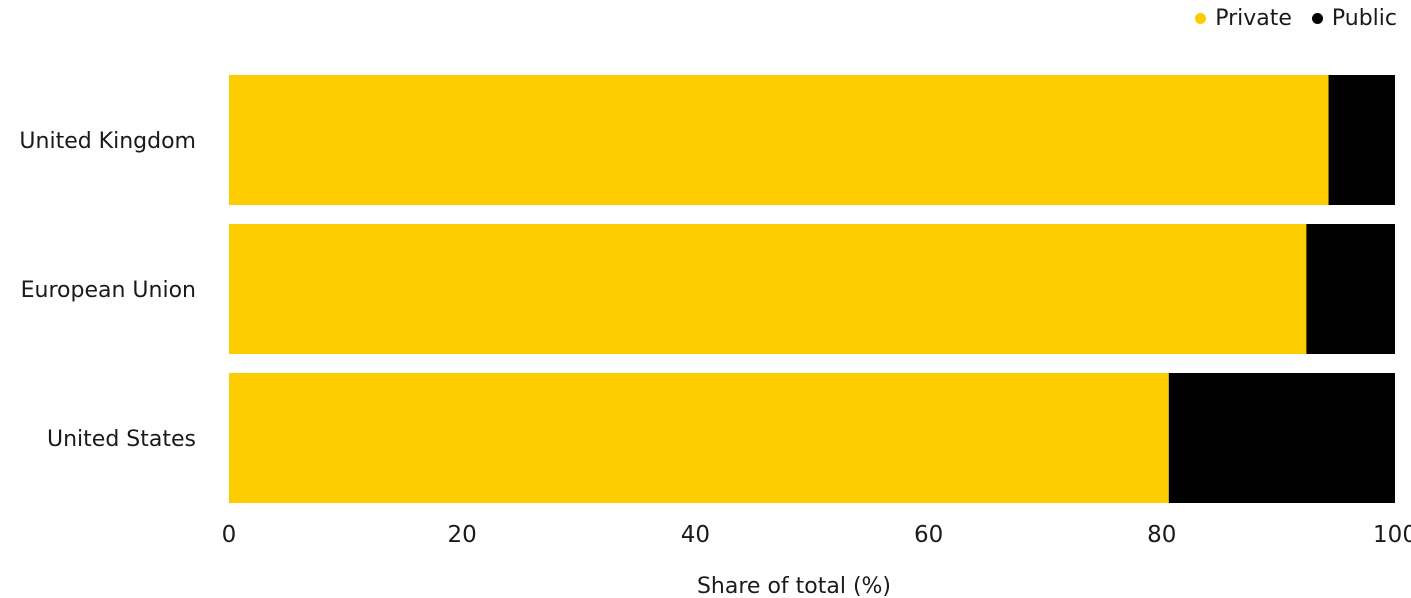 This screenshot has height=598, width=1411. Describe the element at coordinates (1350, 289) in the screenshot. I see `bar-european-union-public` at that location.